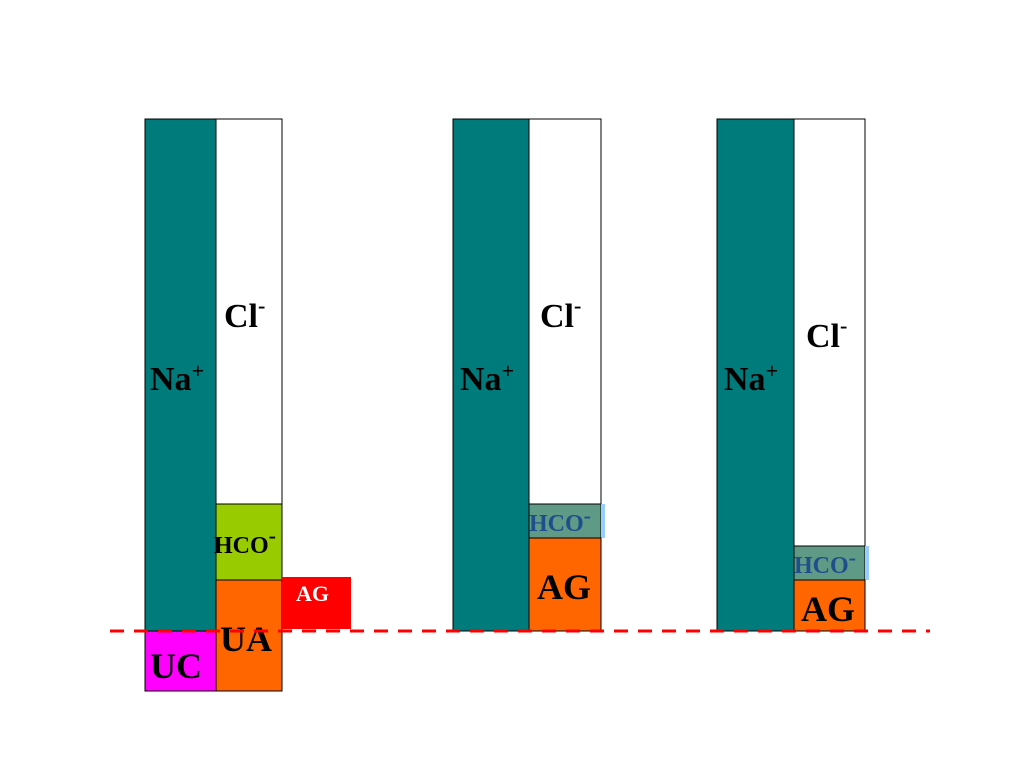 The image size is (1024, 768). Describe the element at coordinates (176, 666) in the screenshot. I see `uc-label: UC` at that location.